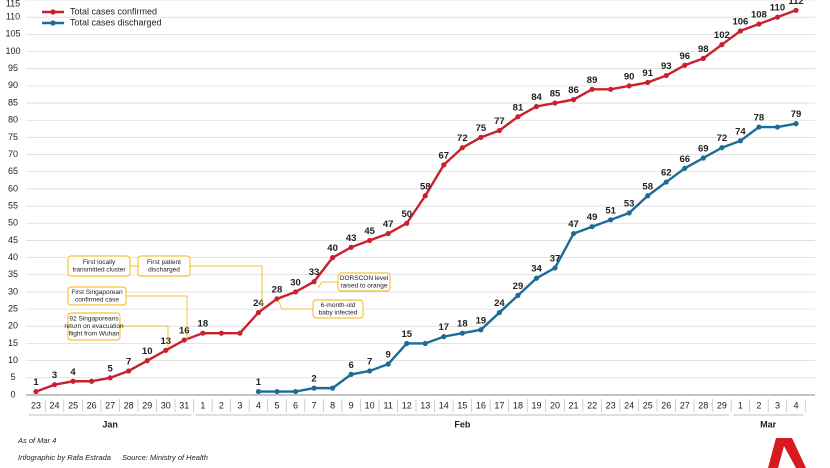  What do you see at coordinates (444, 405) in the screenshot?
I see `x-tick-label: 14` at bounding box center [444, 405].